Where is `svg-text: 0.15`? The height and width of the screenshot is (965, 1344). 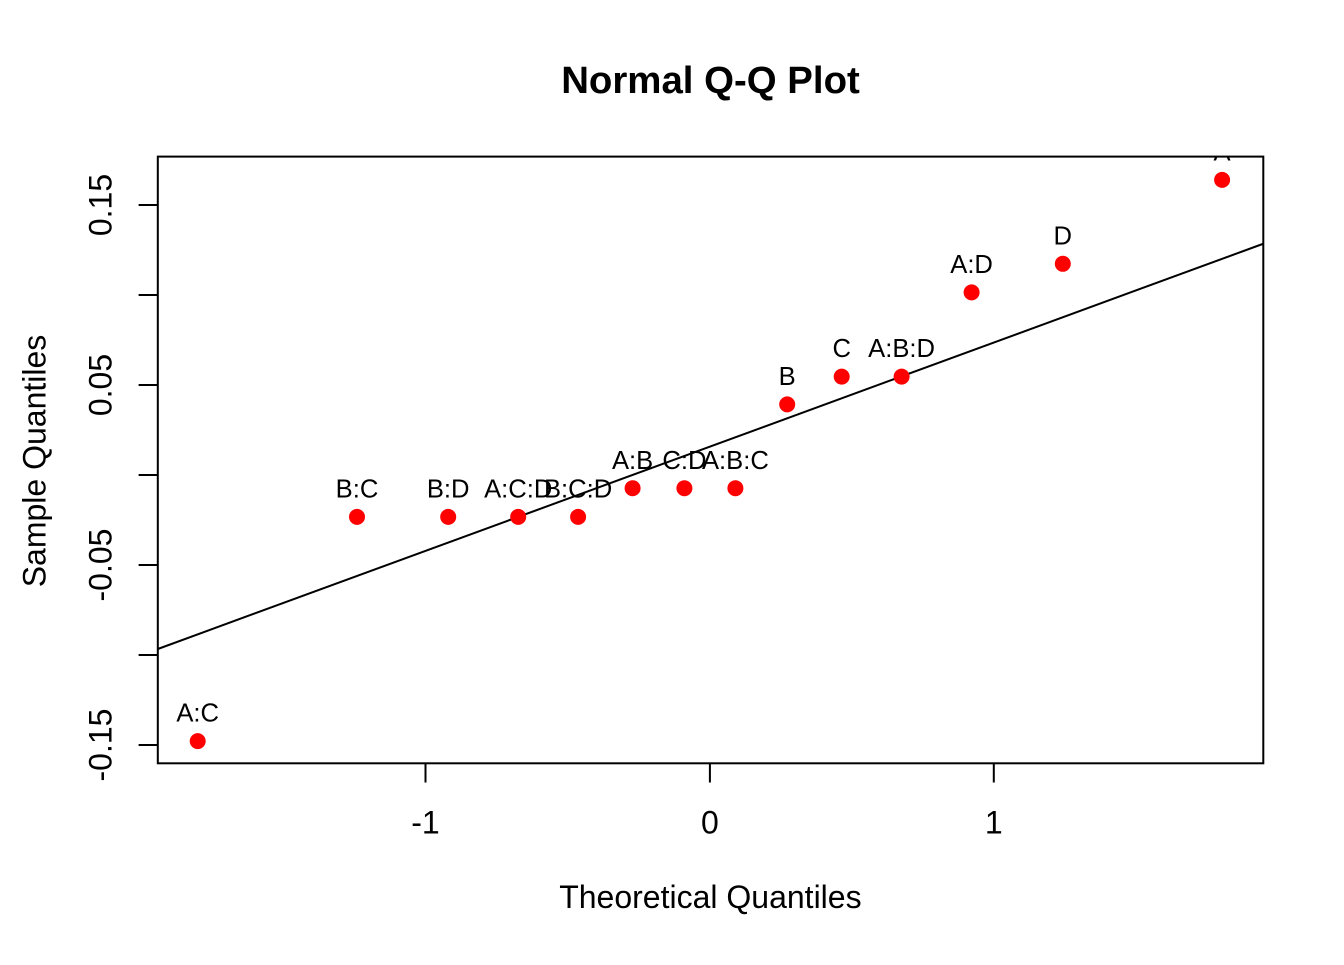
svg-text: 0.15 is located at coordinates (100, 205).